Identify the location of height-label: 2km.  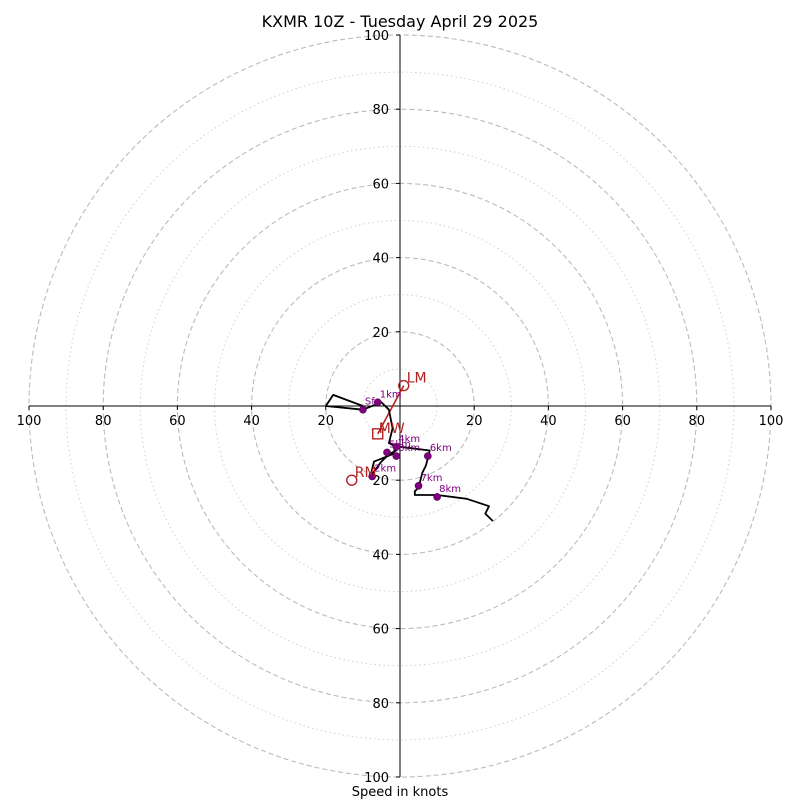
(385, 468).